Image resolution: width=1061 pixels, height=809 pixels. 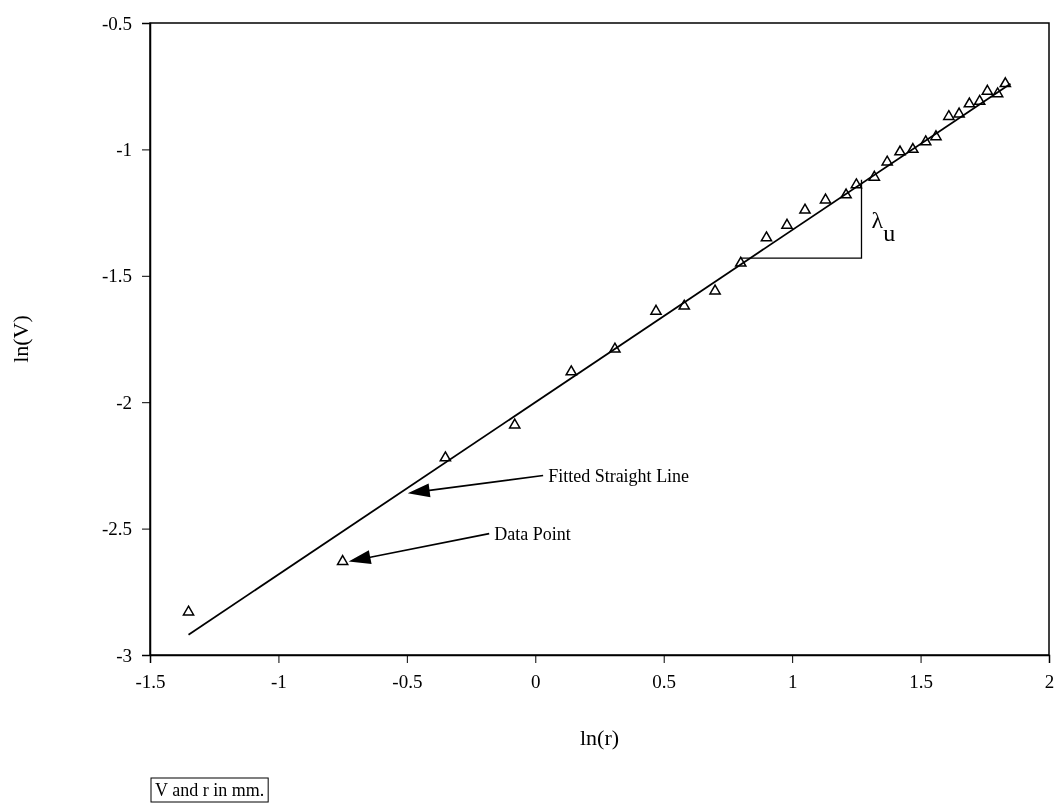 I want to click on text: V and r in mm., so click(x=210, y=790).